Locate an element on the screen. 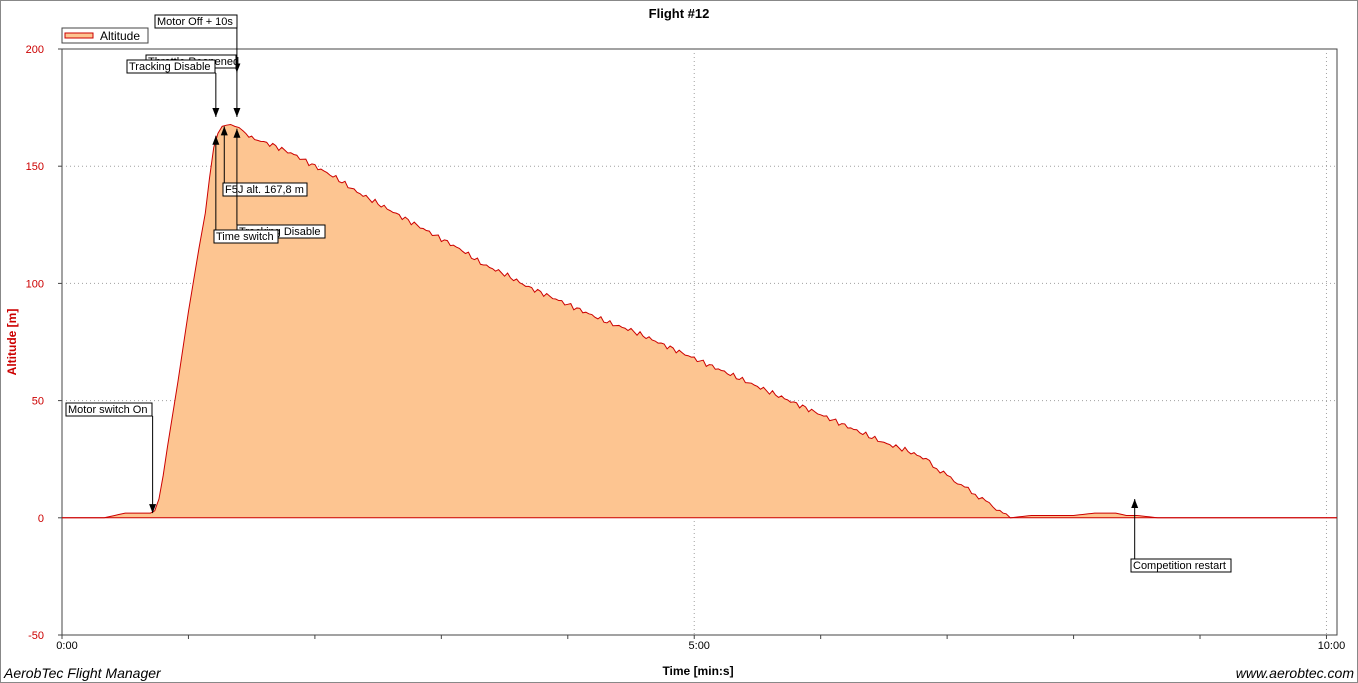 The height and width of the screenshot is (683, 1358). annotation-callout: F5J alt. 167,8 m is located at coordinates (264, 161).